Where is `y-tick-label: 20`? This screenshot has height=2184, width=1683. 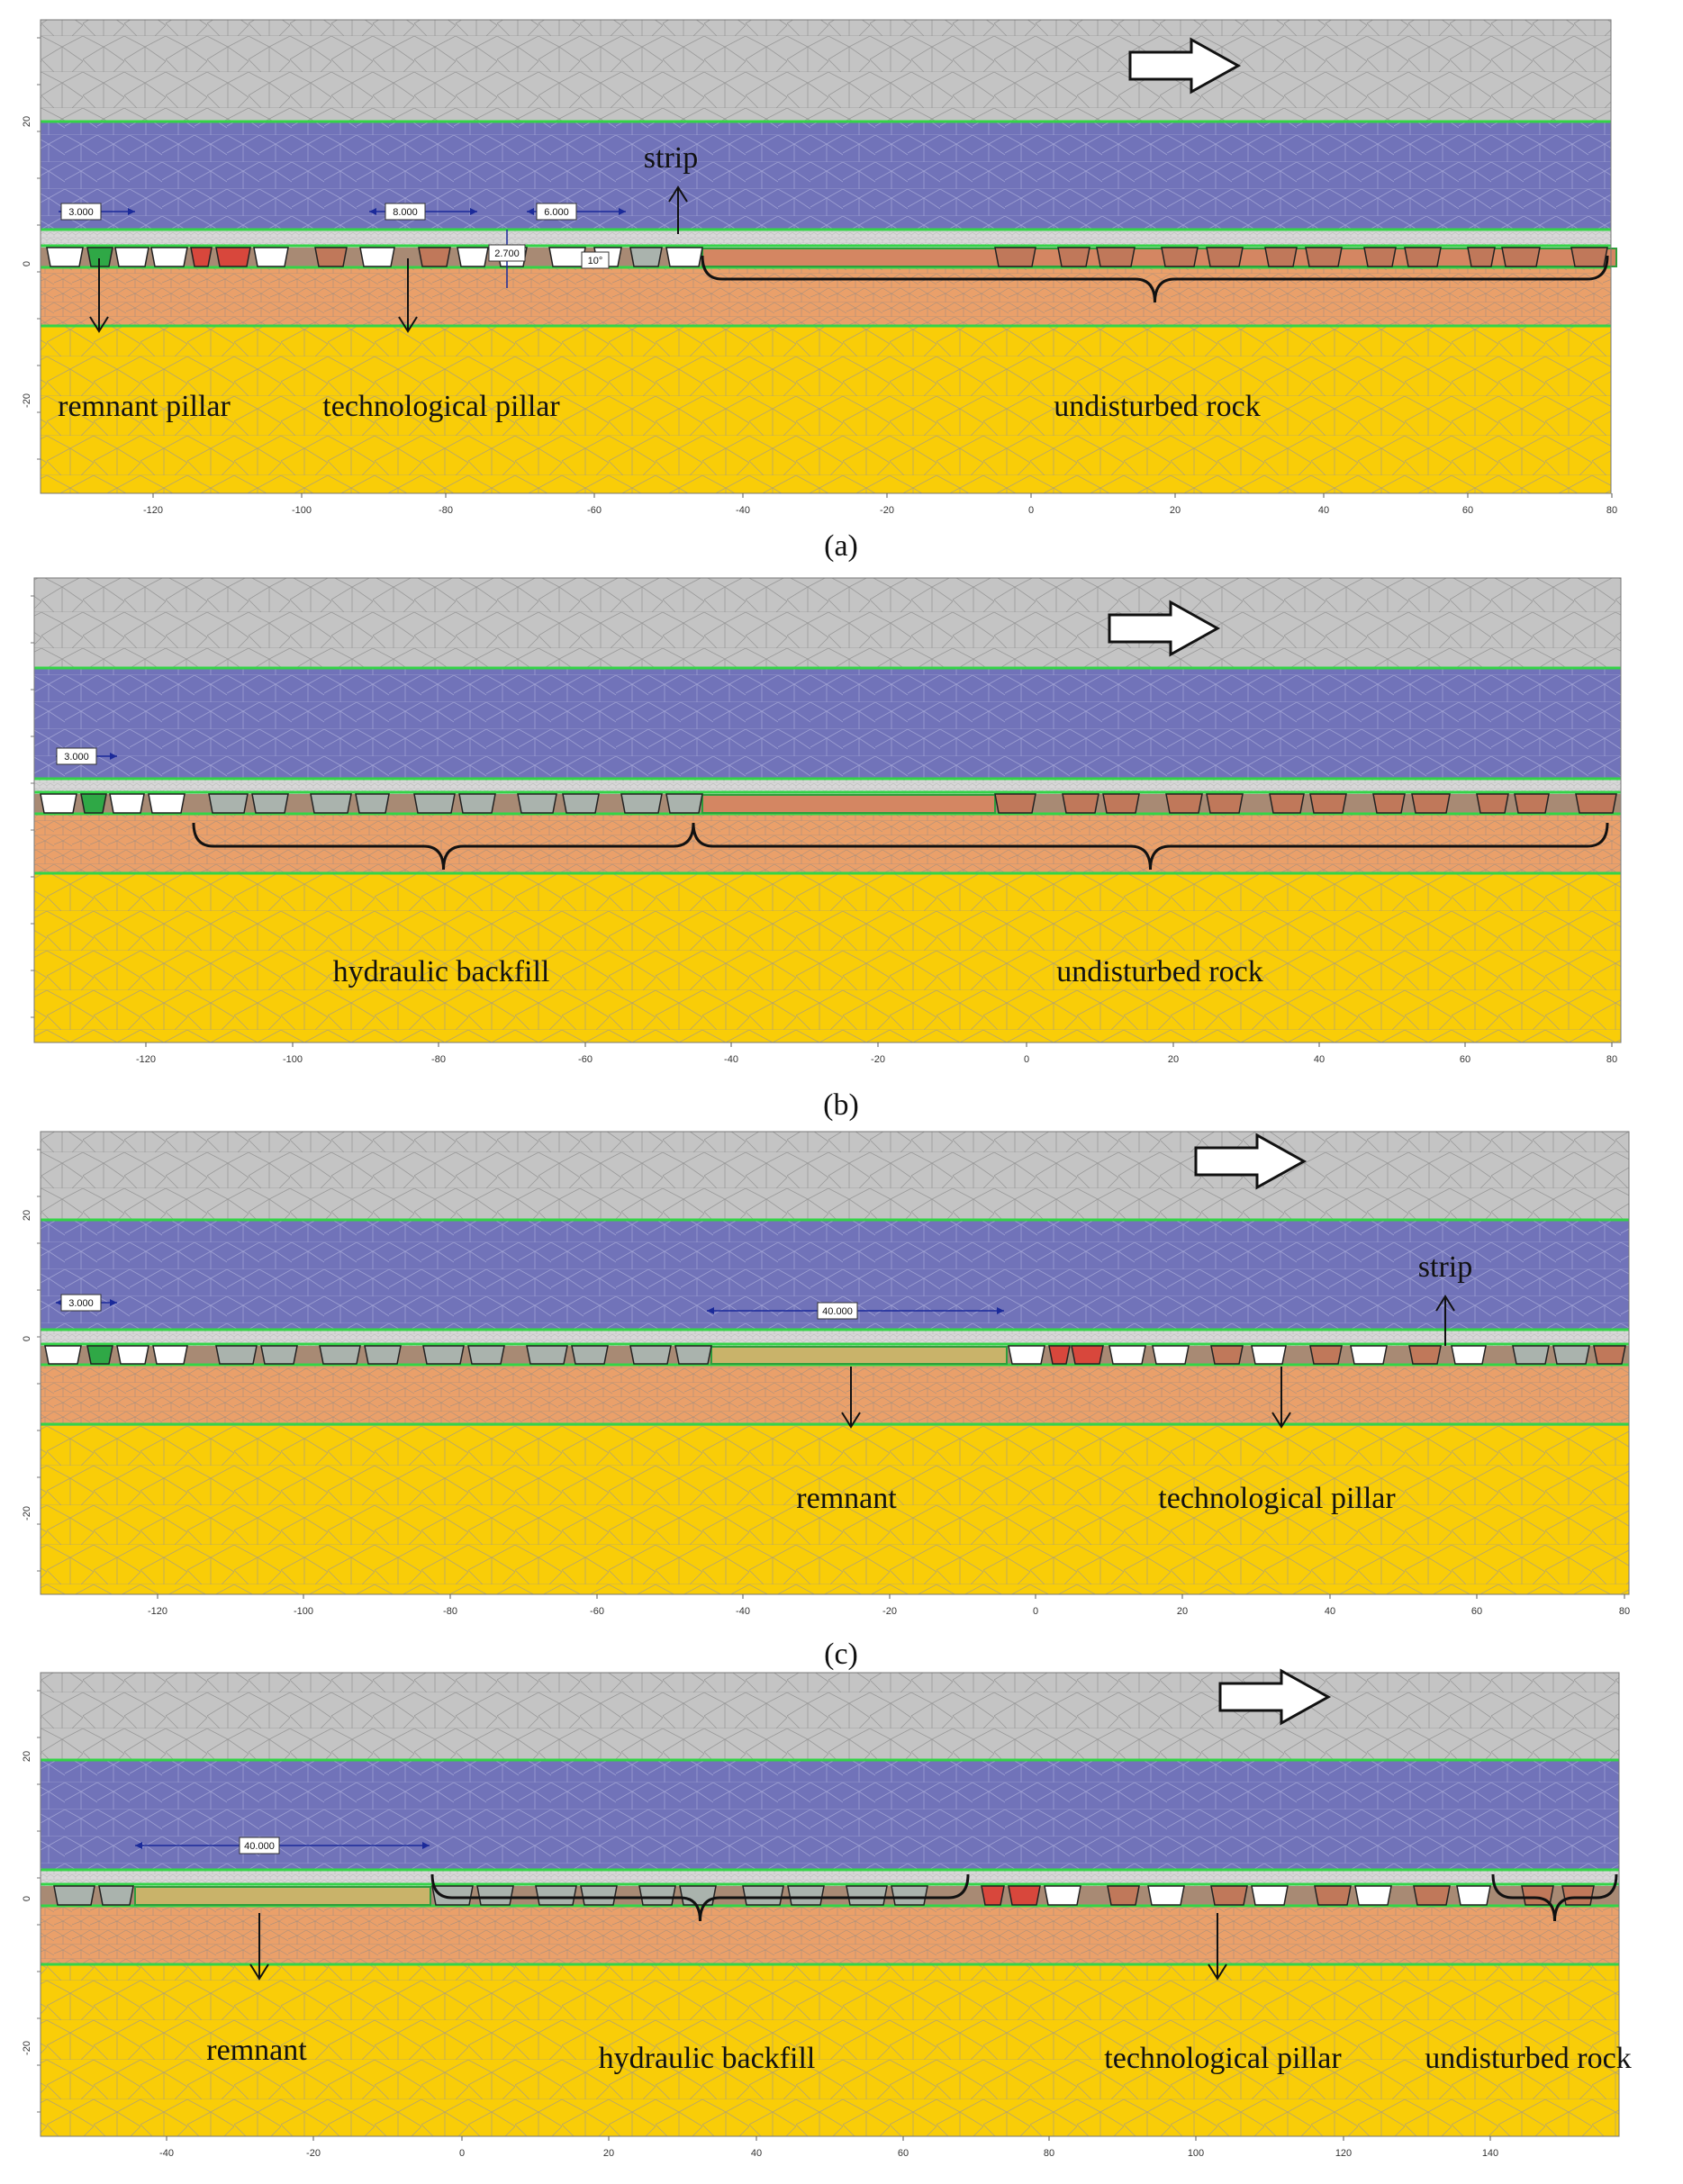
y-tick-label: 20 is located at coordinates (27, 1215).